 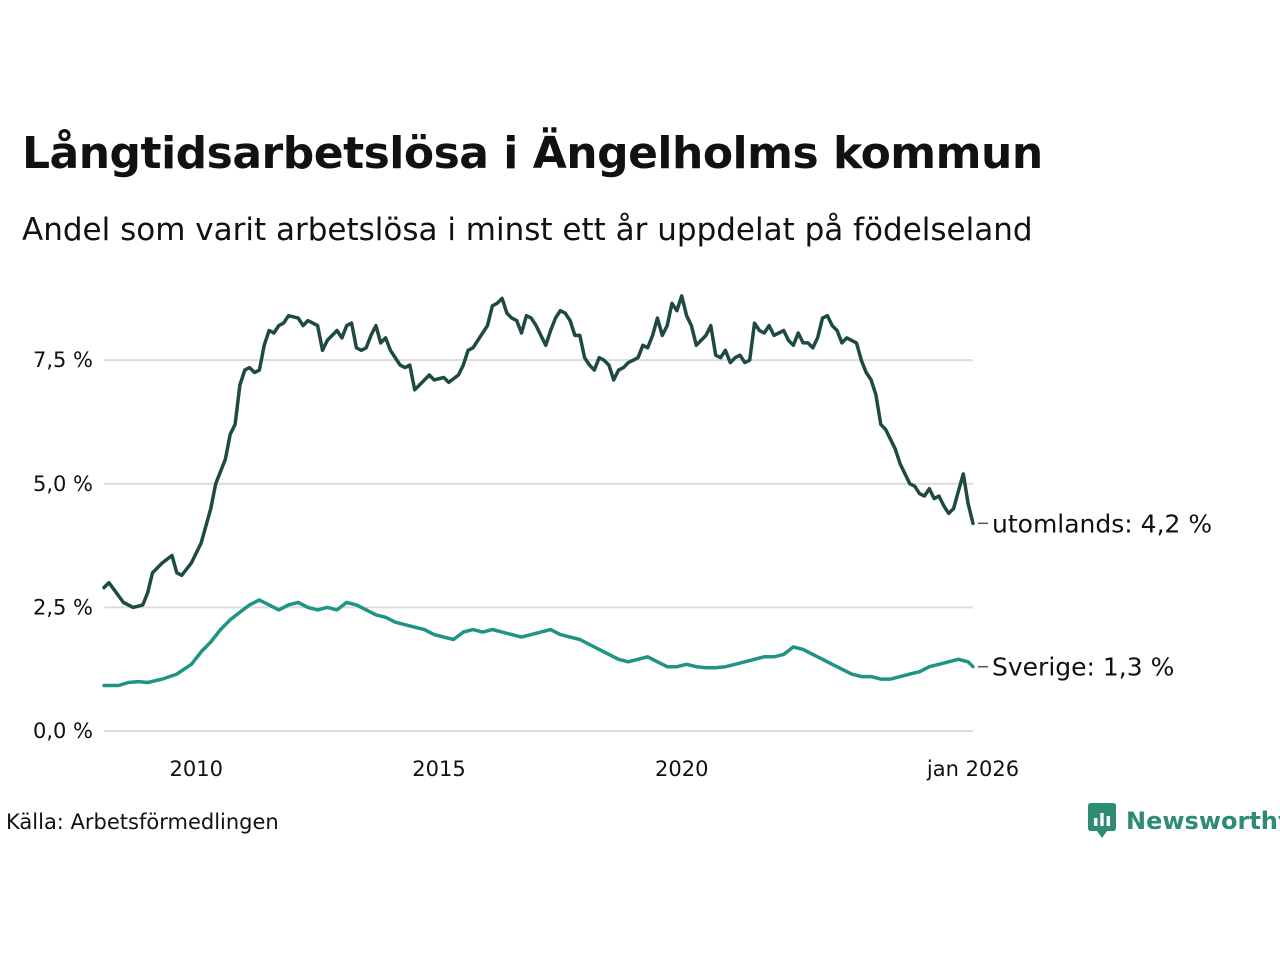 I want to click on brand-name: Newsworthy, so click(x=1203, y=821).